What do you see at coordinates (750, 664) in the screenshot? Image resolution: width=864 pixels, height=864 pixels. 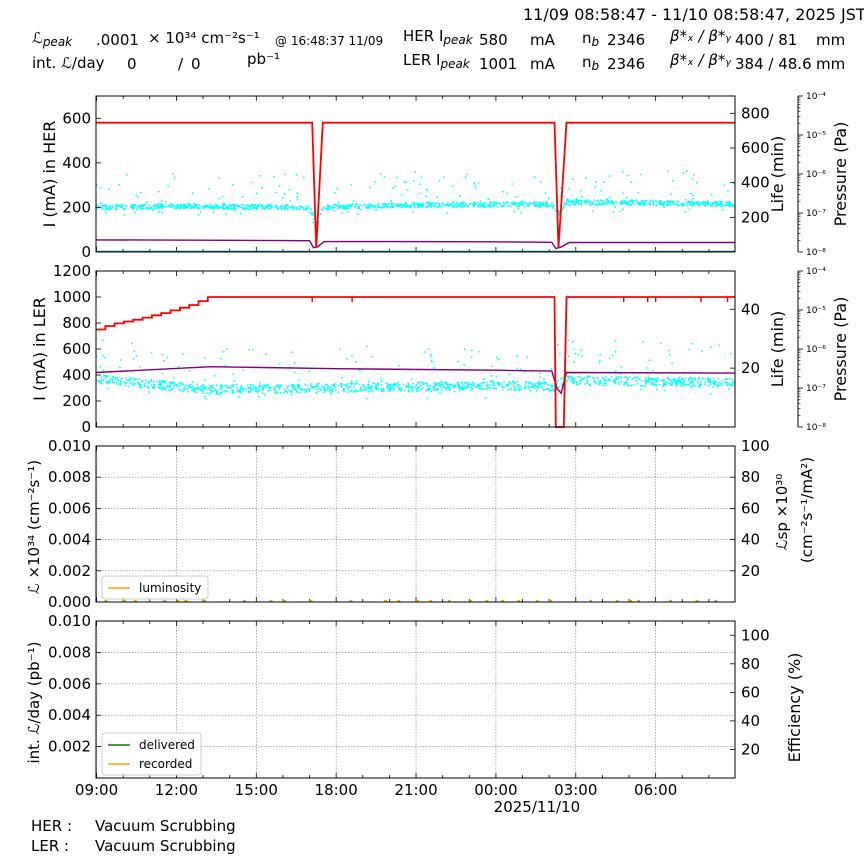 I see `y2-tick-label: 80` at bounding box center [750, 664].